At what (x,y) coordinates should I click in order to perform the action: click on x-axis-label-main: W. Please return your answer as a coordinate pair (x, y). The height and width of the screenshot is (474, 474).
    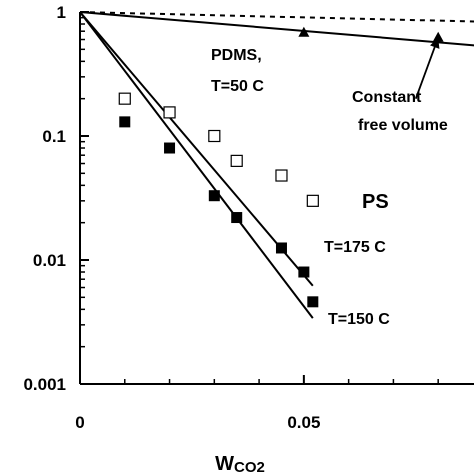
    Looking at the image, I should click on (224, 463).